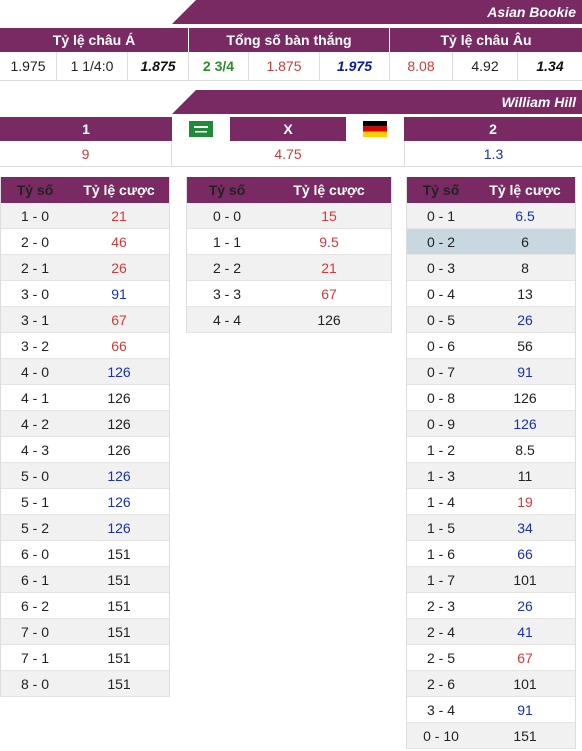 The image size is (582, 751). I want to click on table-row: 0 - 5 26, so click(491, 320).